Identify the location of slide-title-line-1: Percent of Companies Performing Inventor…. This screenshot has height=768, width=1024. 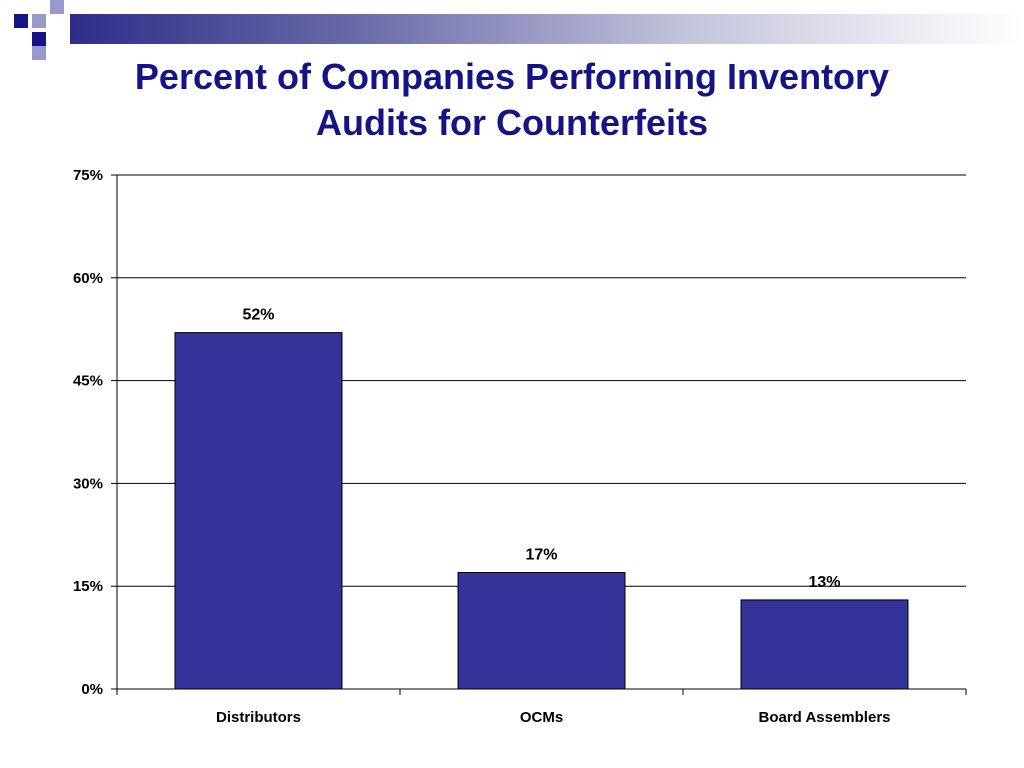
(512, 76).